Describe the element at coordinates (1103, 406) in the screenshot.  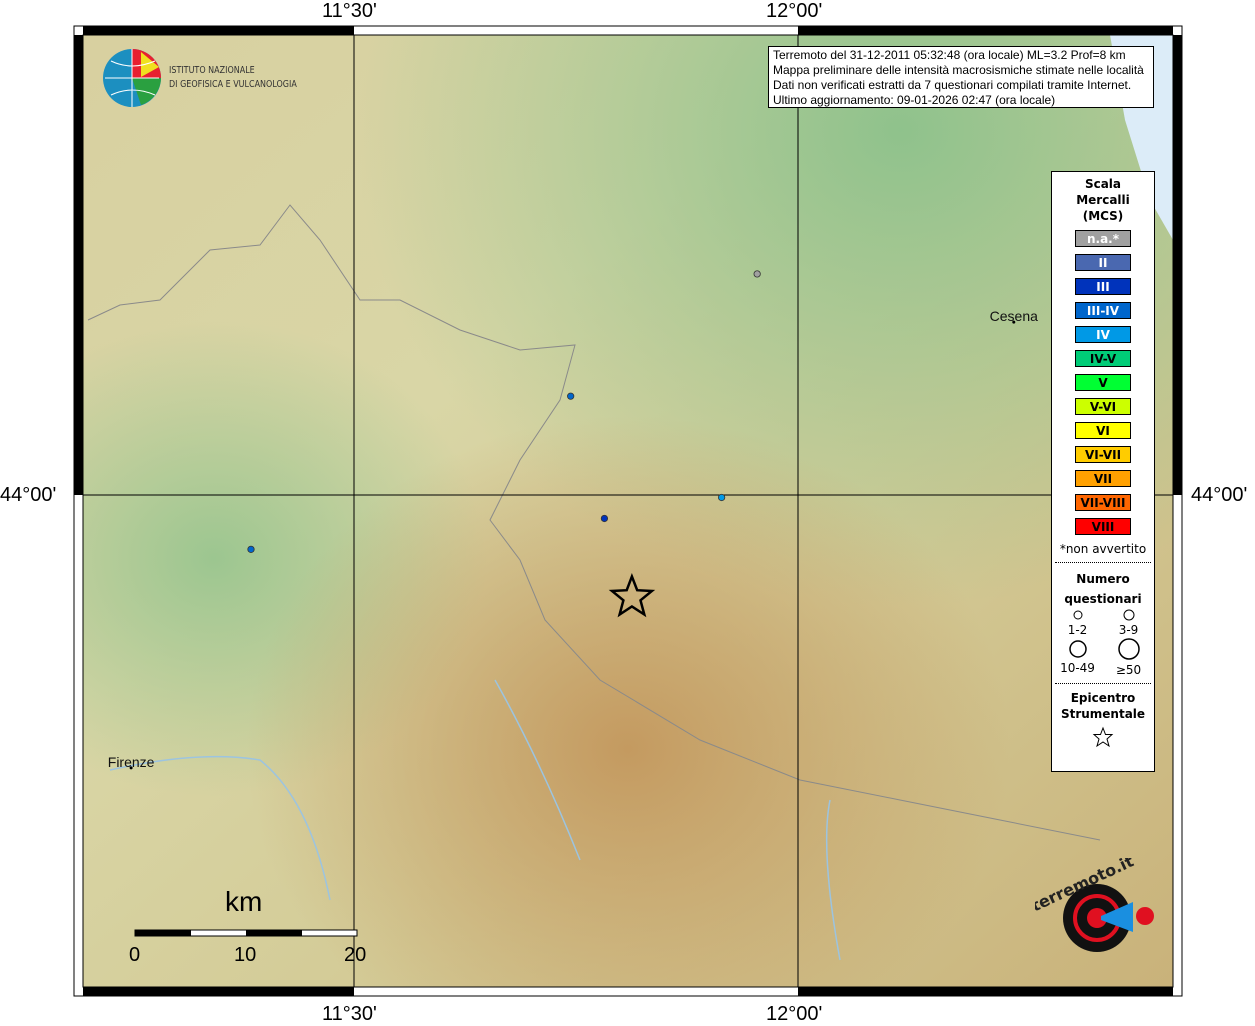
I see `intensity-swatch: V-VI` at that location.